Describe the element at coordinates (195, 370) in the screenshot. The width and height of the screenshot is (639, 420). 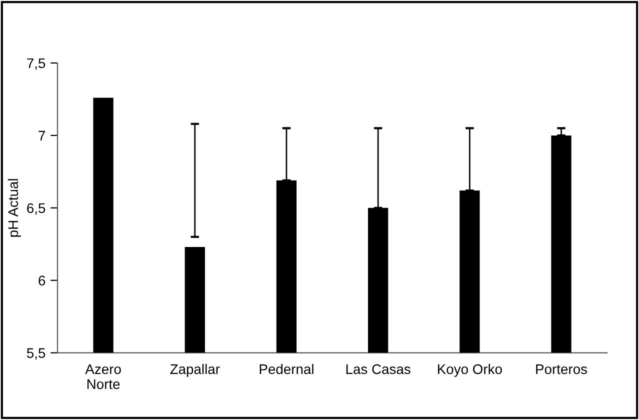
I see `x-tick-label: Zapallar` at that location.